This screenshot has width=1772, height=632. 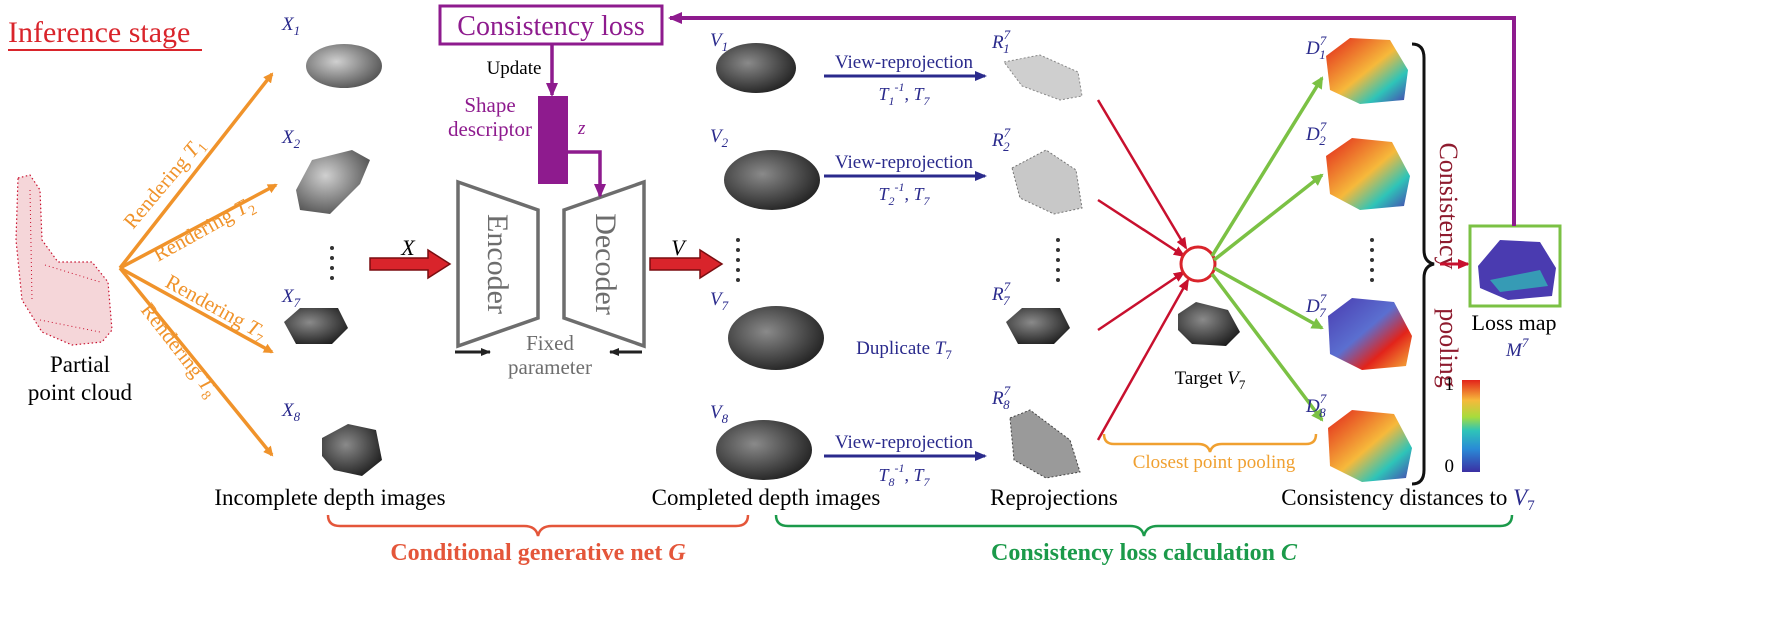 I want to click on loss-calc-label: Consistency loss calculation C, so click(x=1144, y=553).